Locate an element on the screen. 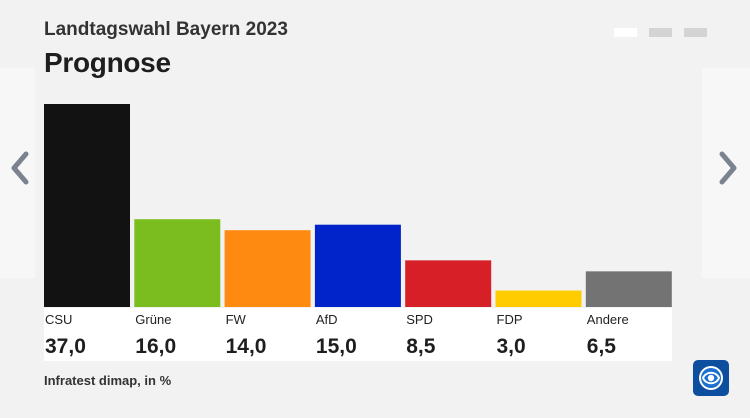 The height and width of the screenshot is (418, 750). value-label: 3,0 is located at coordinates (511, 346).